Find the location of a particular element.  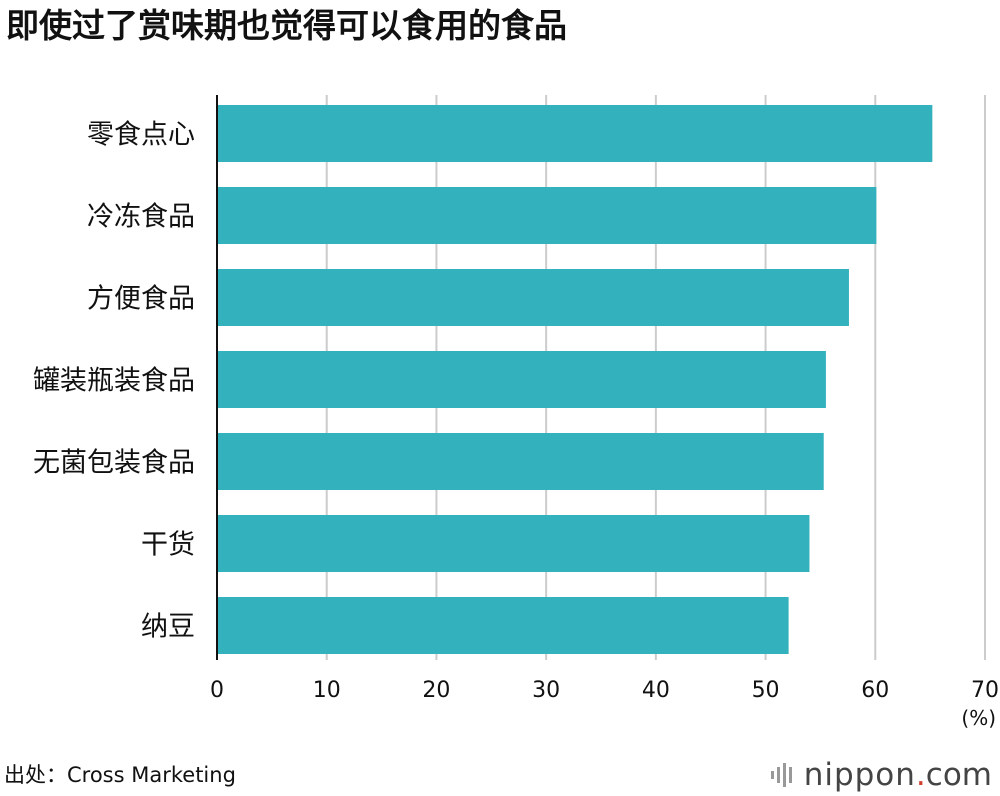

x-tick-label: 70 is located at coordinates (985, 690).